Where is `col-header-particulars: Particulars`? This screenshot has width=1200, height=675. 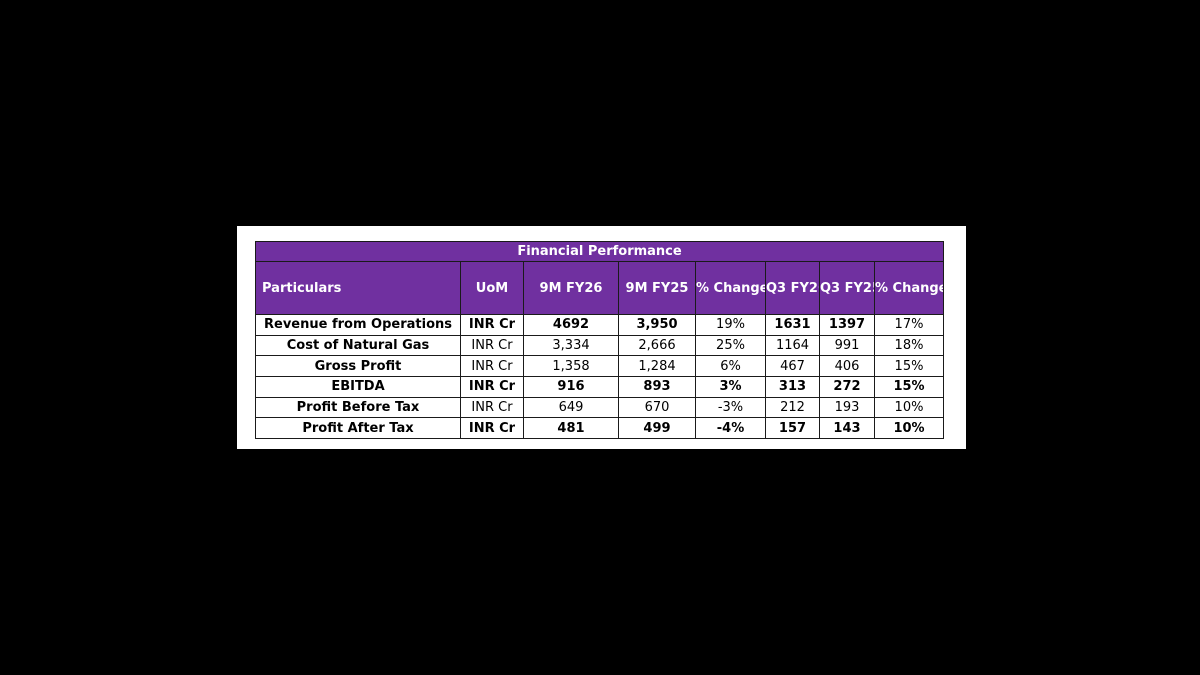 col-header-particulars: Particulars is located at coordinates (358, 288).